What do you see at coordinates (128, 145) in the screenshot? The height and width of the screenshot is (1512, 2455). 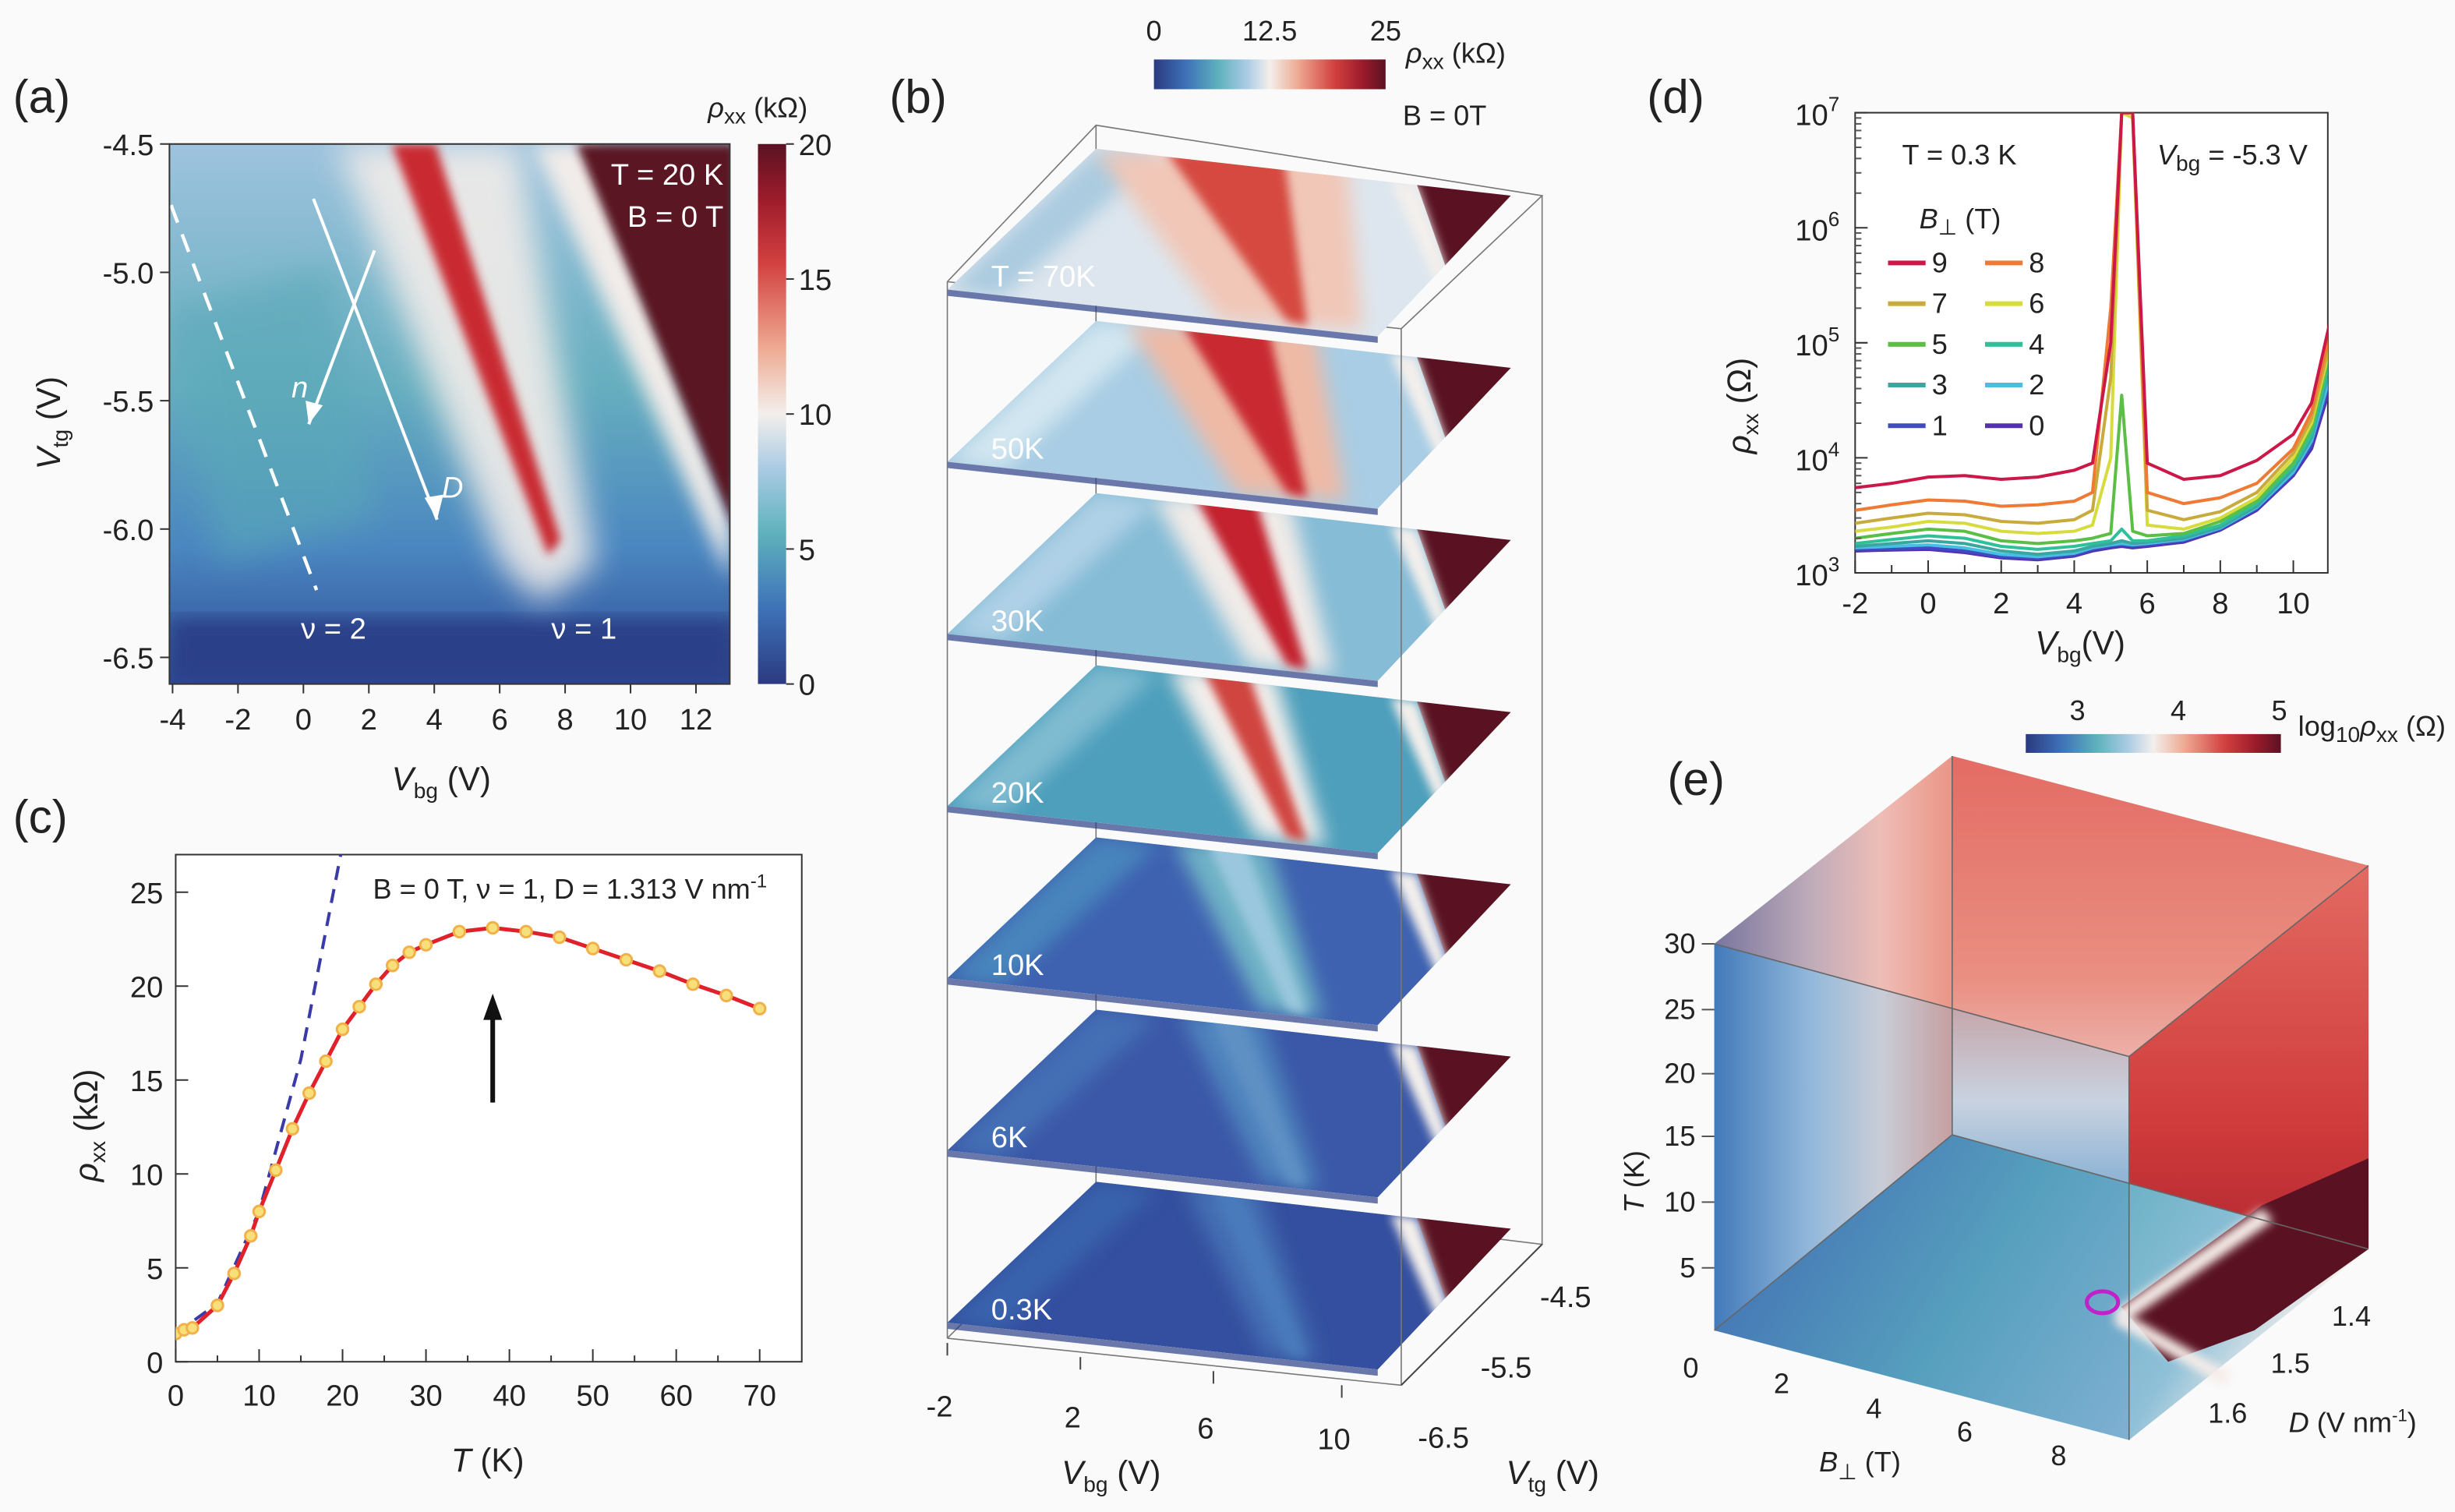 I see `y-tick-label: -4.5` at bounding box center [128, 145].